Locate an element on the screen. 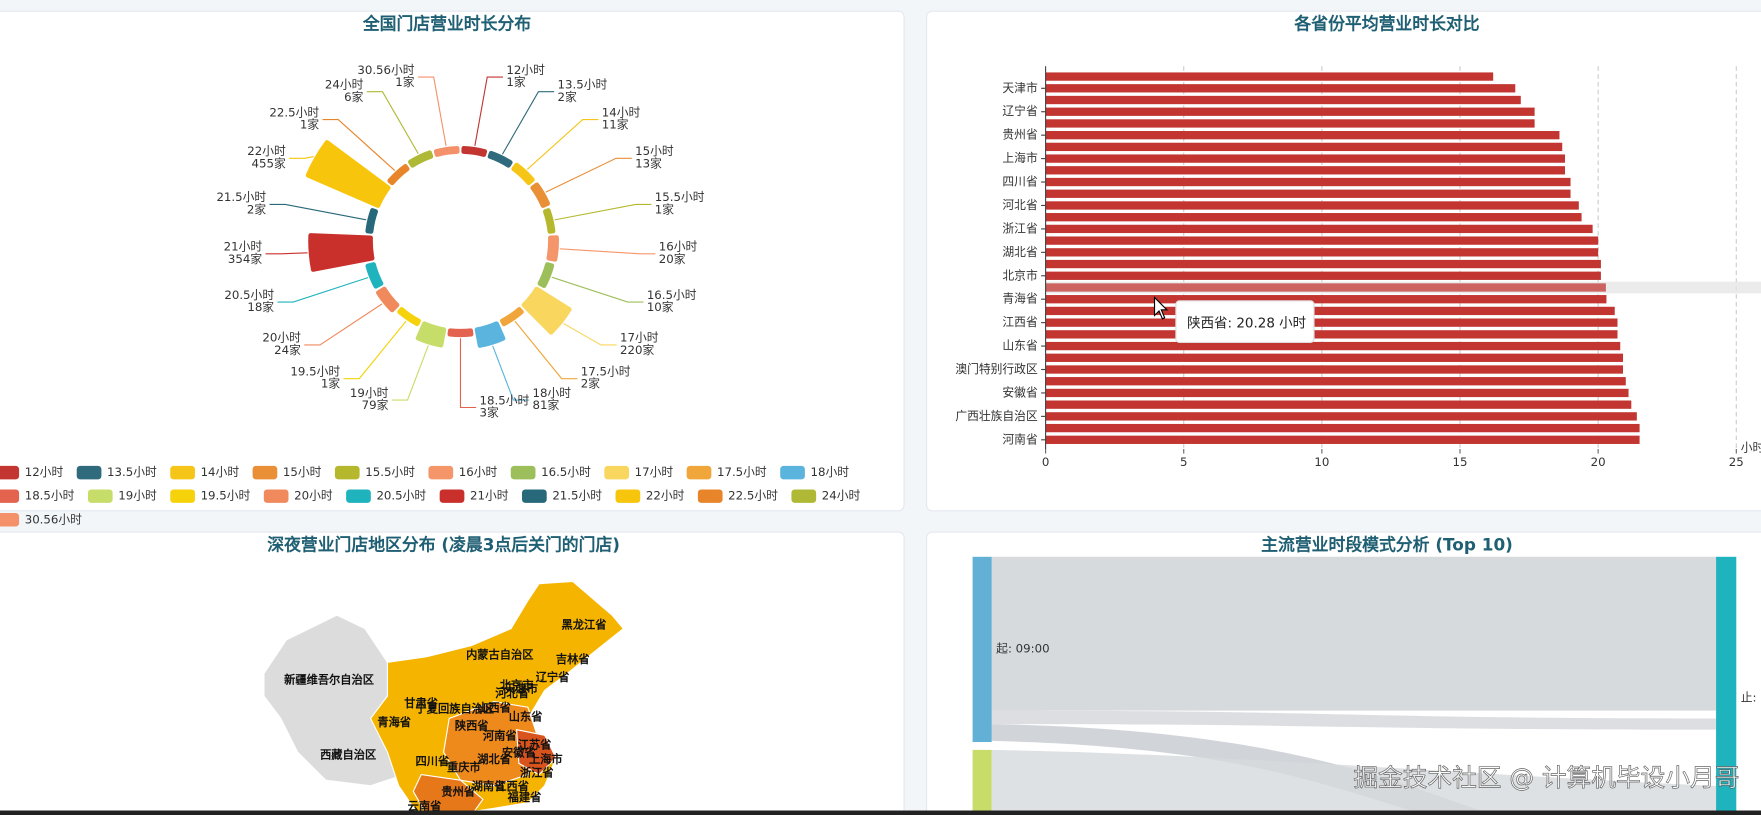 This screenshot has width=1761, height=815. legend-item: 22.5小时 is located at coordinates (737, 496).